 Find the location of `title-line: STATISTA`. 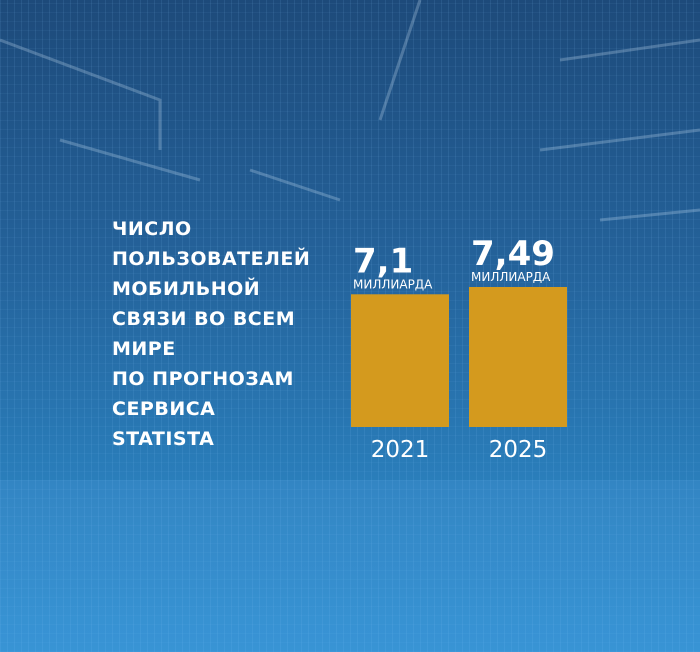

title-line: STATISTA is located at coordinates (163, 439).